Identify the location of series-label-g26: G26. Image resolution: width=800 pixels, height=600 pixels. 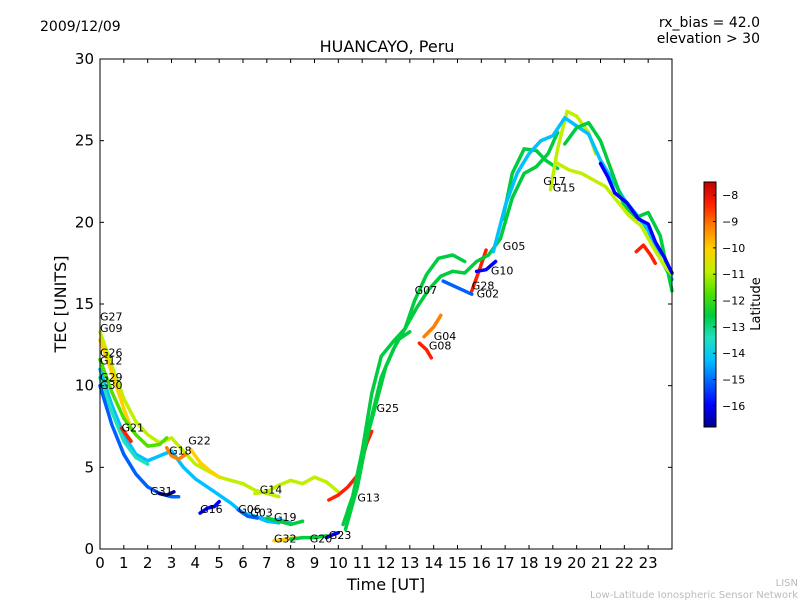
(111, 352).